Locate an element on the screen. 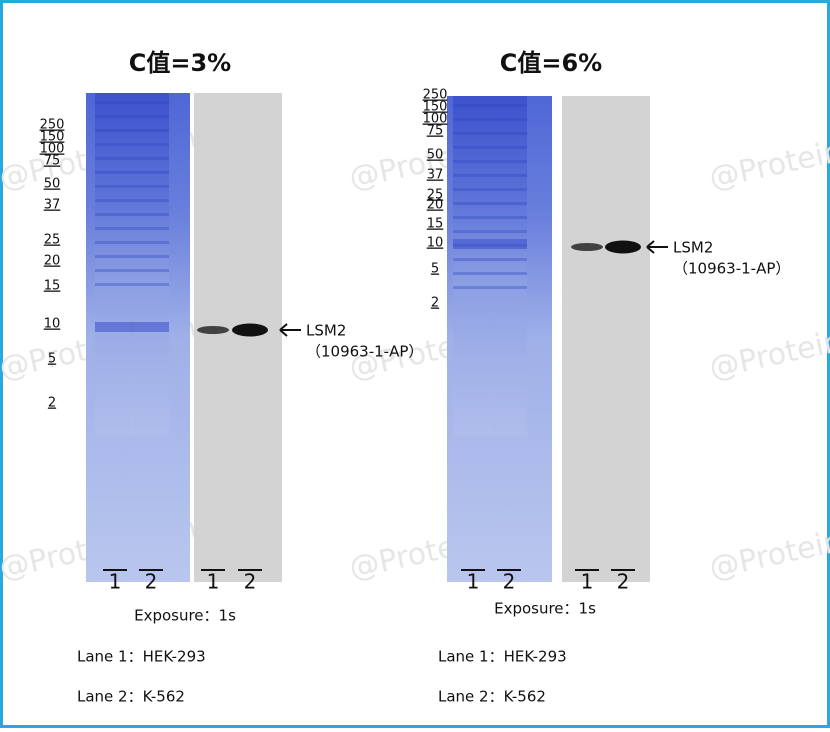 This screenshot has height=732, width=830. marker-label: 25 is located at coordinates (435, 195).